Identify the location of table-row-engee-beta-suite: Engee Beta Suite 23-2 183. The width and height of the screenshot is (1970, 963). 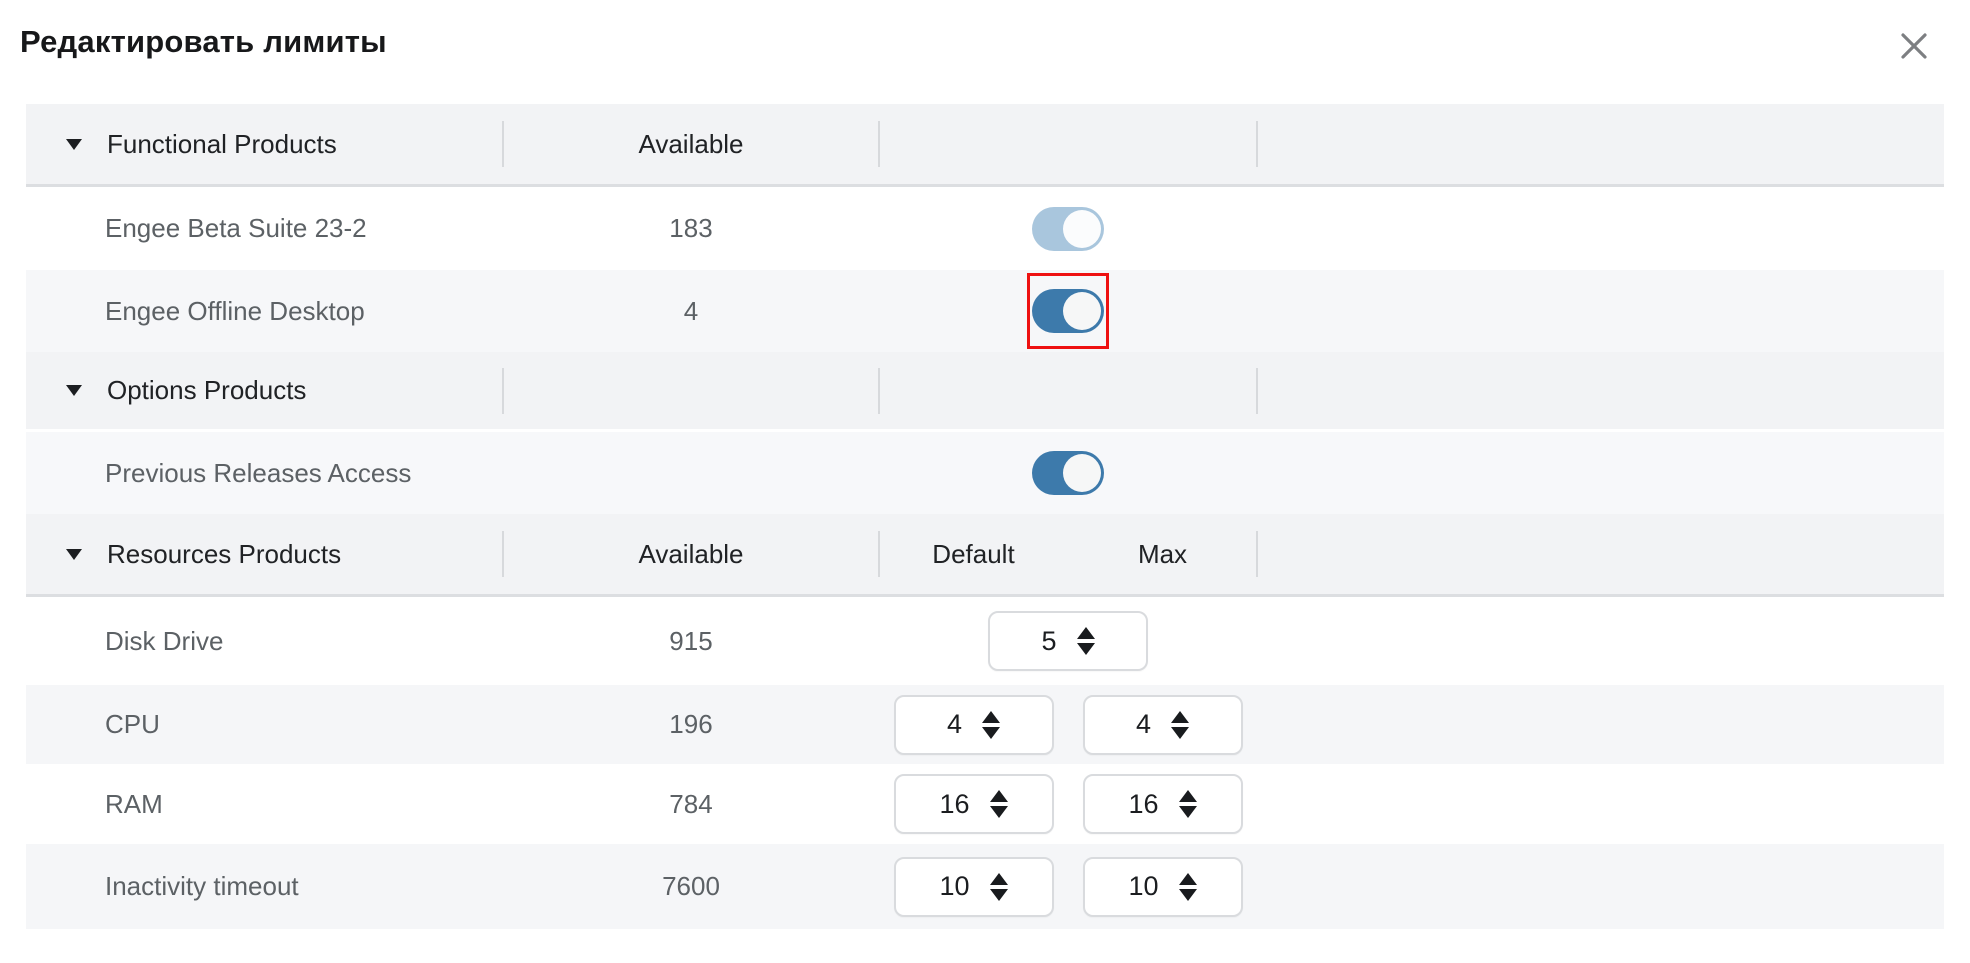
(985, 228).